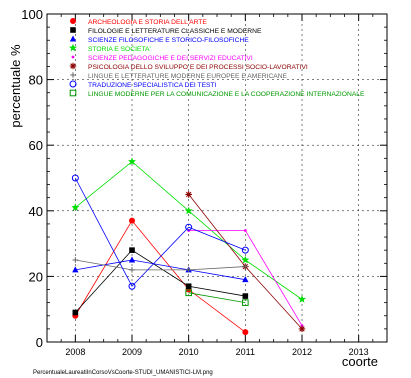 The height and width of the screenshot is (378, 411). Describe the element at coordinates (302, 352) in the screenshot. I see `x-tick-label: 2012` at that location.